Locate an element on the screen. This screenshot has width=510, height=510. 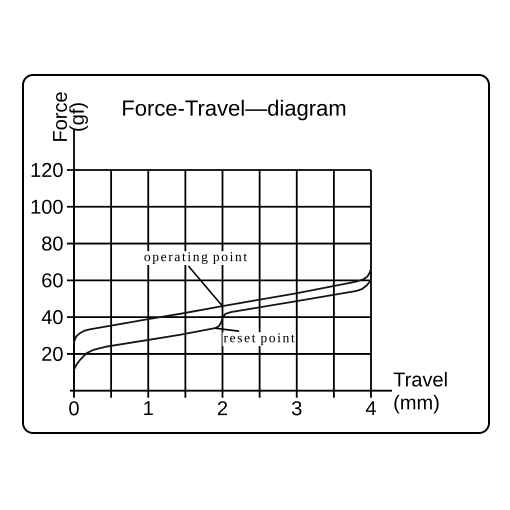
y-tick-label: 60 is located at coordinates (52, 280).